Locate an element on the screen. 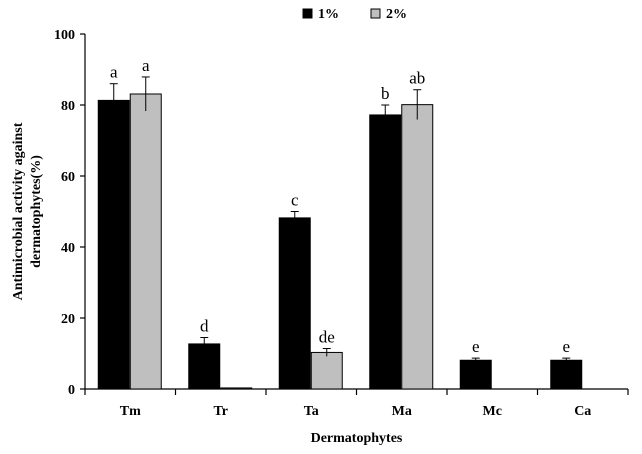 The width and height of the screenshot is (642, 454). bar-1%-Tm is located at coordinates (113, 244).